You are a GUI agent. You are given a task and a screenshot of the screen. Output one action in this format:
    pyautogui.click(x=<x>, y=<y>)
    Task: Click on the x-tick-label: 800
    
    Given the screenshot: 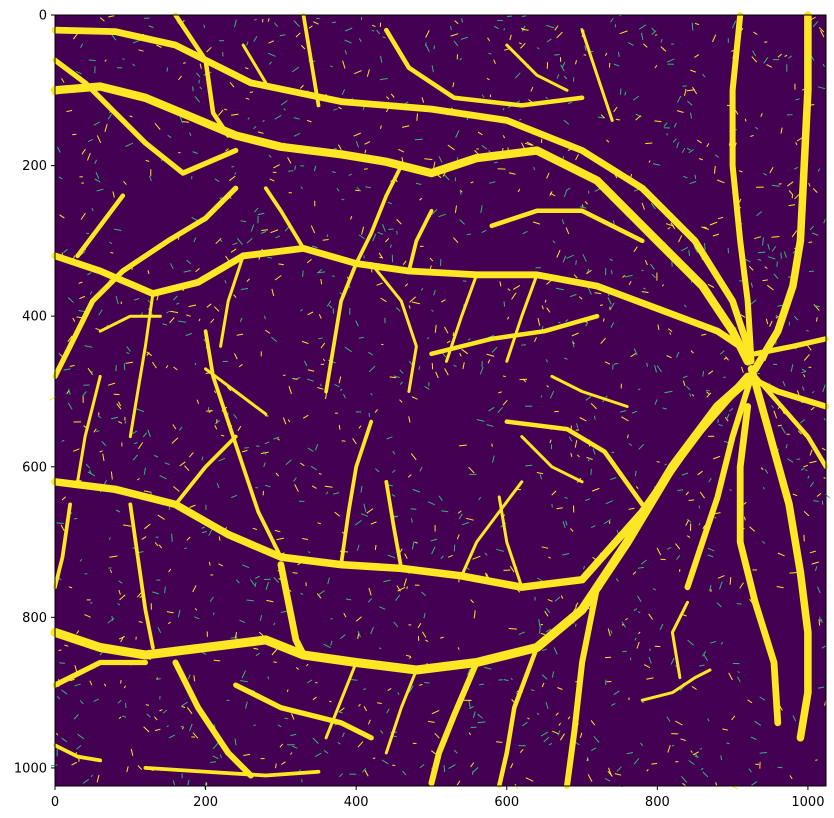 What is the action you would take?
    pyautogui.click(x=657, y=802)
    